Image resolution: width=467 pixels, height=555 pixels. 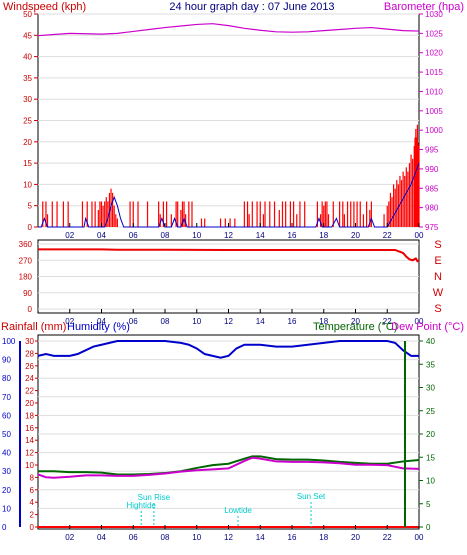 What do you see at coordinates (228, 537) in the screenshot?
I see `time-tick-label: 12` at bounding box center [228, 537].